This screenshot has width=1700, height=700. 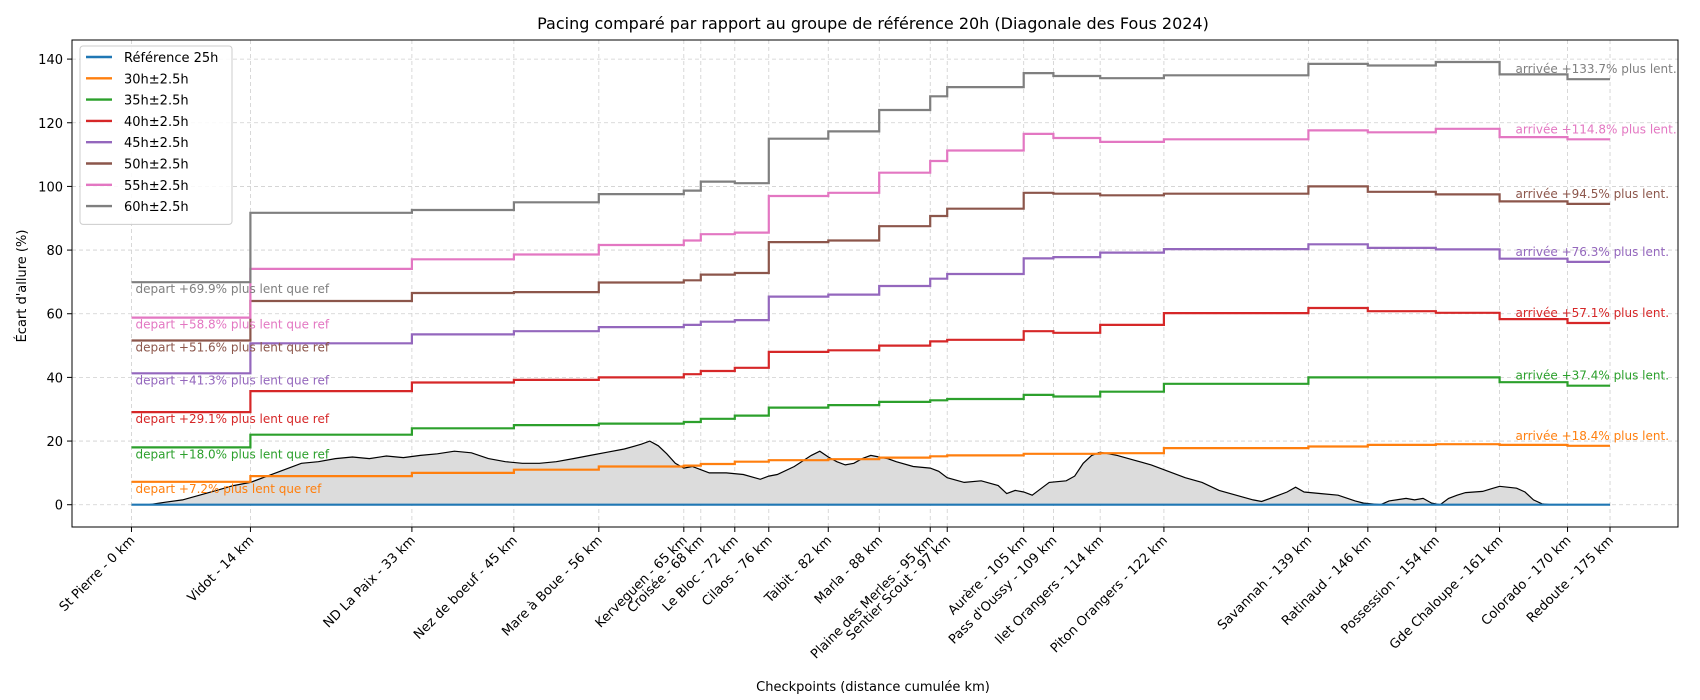 I want to click on end-annotation-3: arrivée +57.1% plus lent., so click(x=1592, y=313).